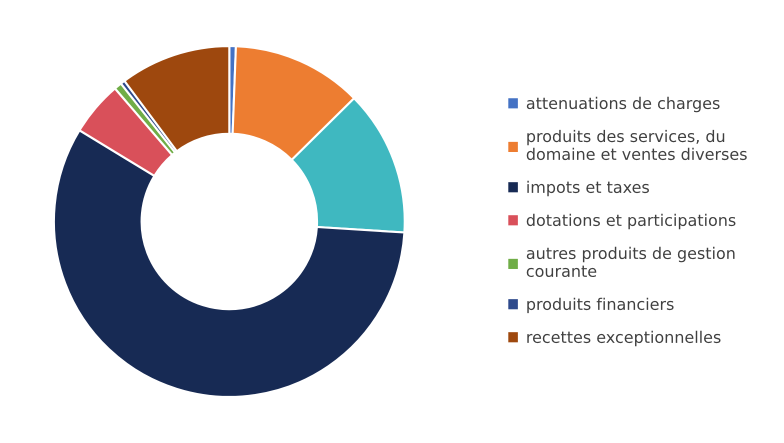 Image resolution: width=784 pixels, height=443 pixels. Describe the element at coordinates (631, 222) in the screenshot. I see `legend-label: dotations et participations` at that location.